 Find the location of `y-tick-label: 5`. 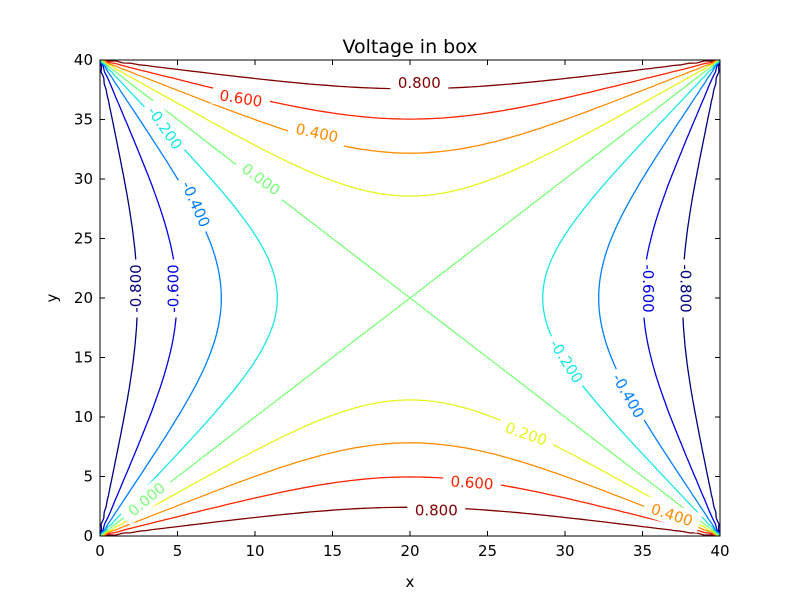

y-tick-label: 5 is located at coordinates (88, 477).